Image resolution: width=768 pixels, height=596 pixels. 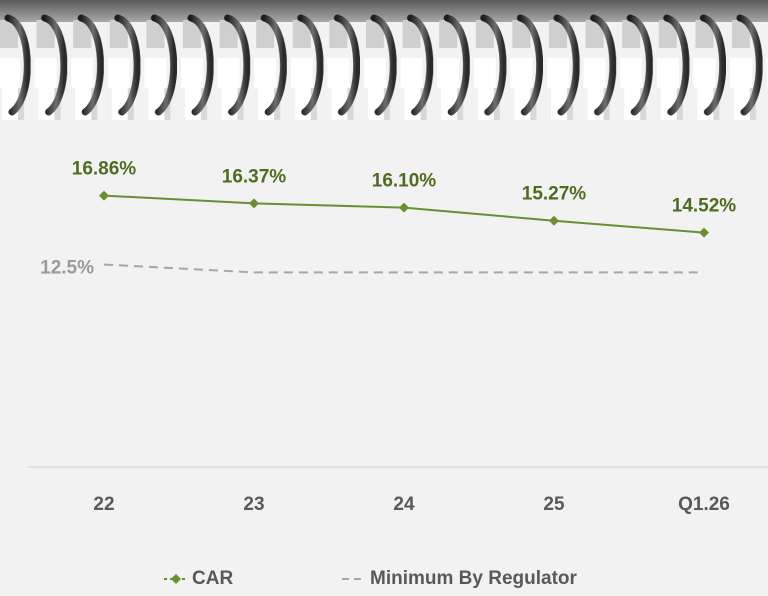 I want to click on data-label: 12.5%, so click(x=67, y=268).